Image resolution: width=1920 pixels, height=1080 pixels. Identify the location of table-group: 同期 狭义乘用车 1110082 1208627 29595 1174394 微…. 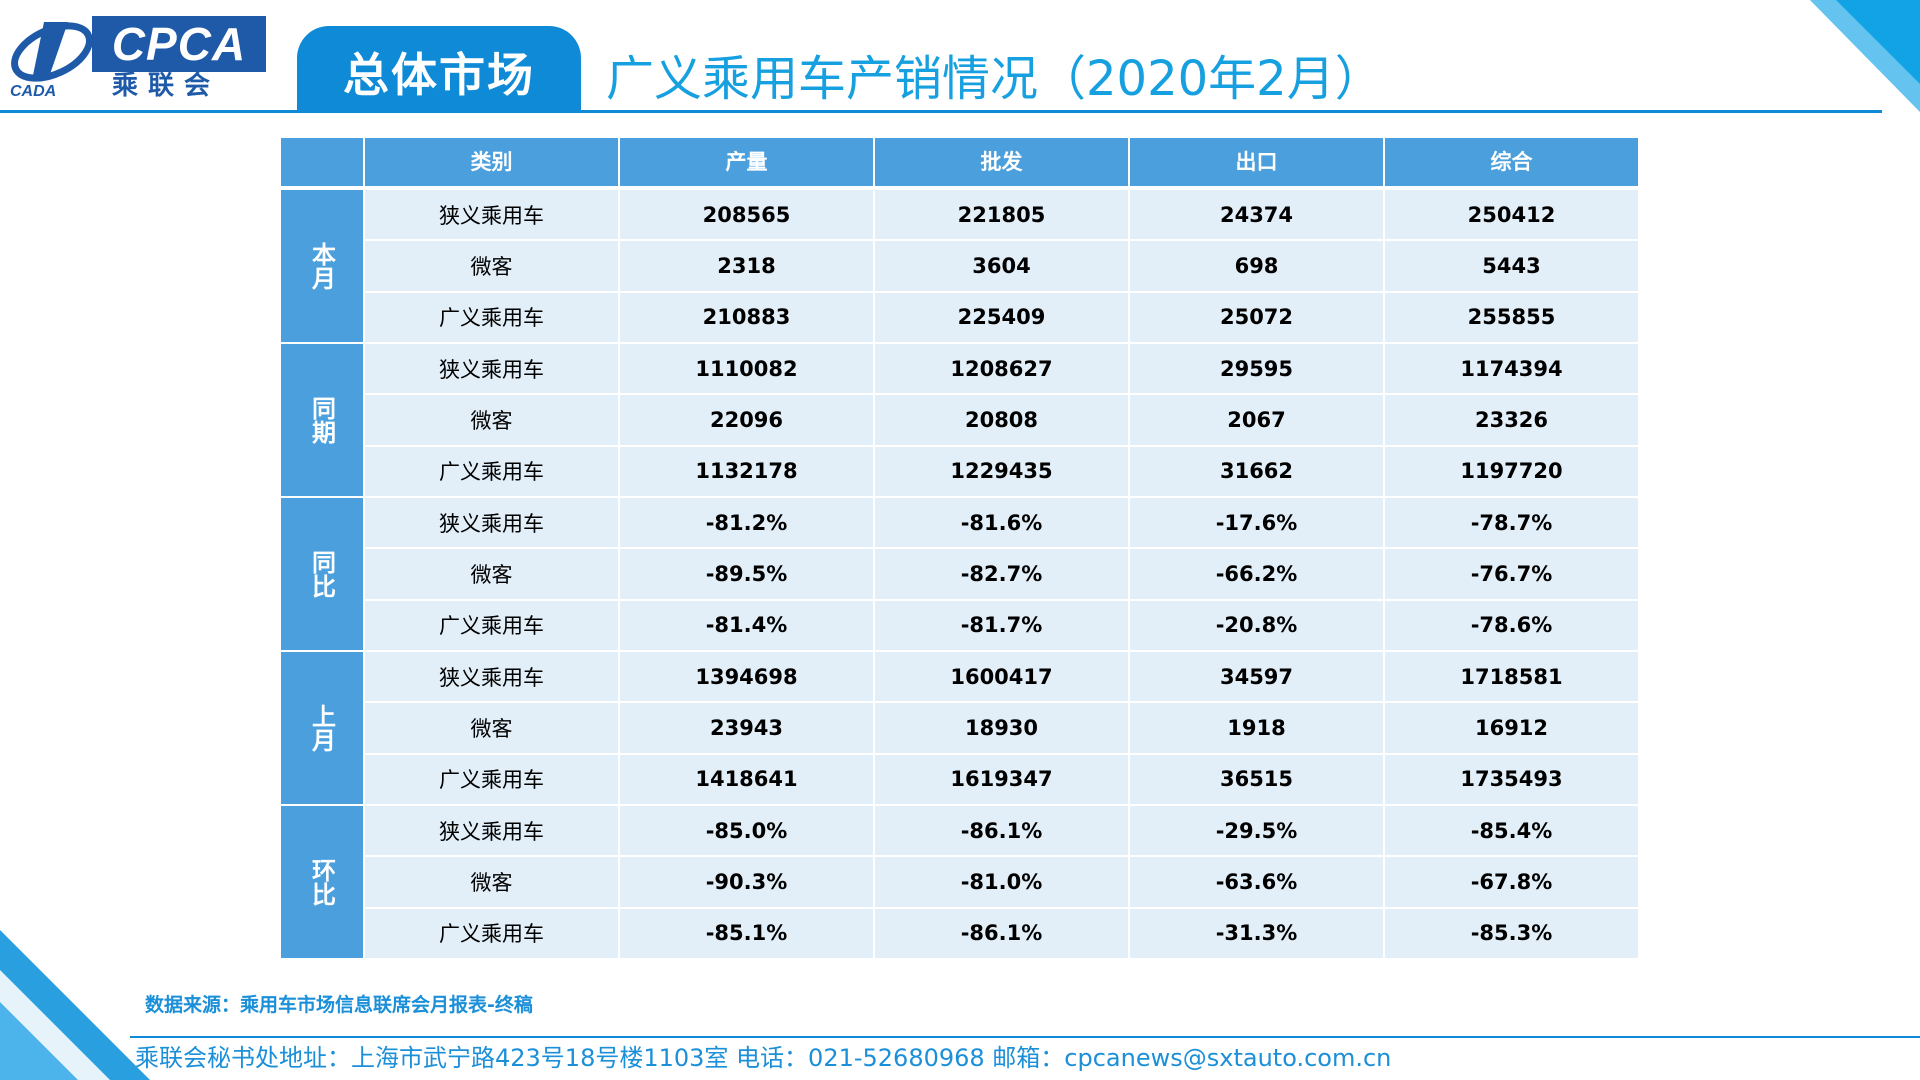
(960, 419).